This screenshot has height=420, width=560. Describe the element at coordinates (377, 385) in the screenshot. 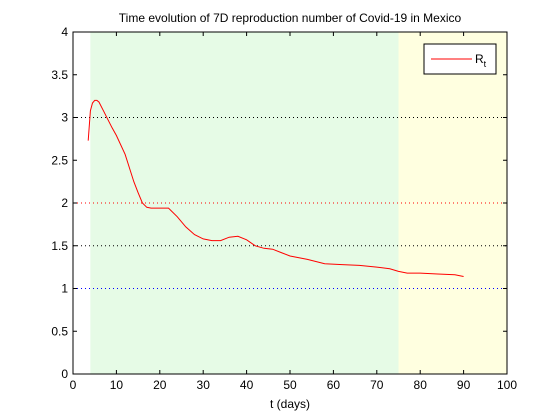

I see `x-tick-label: 70` at that location.